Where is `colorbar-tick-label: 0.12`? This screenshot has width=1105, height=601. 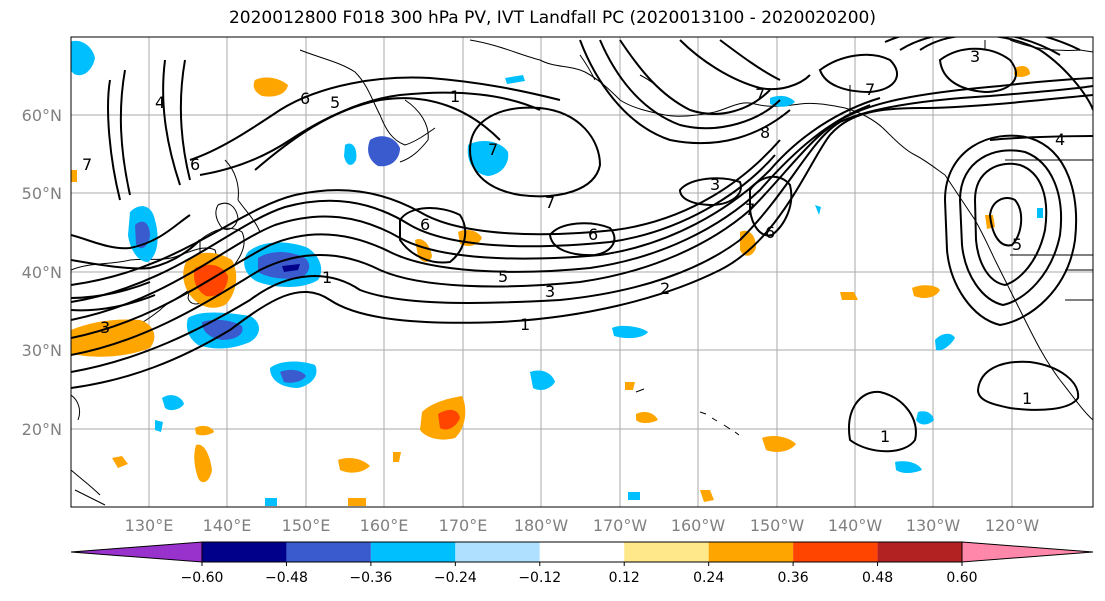
colorbar-tick-label: 0.12 is located at coordinates (624, 578).